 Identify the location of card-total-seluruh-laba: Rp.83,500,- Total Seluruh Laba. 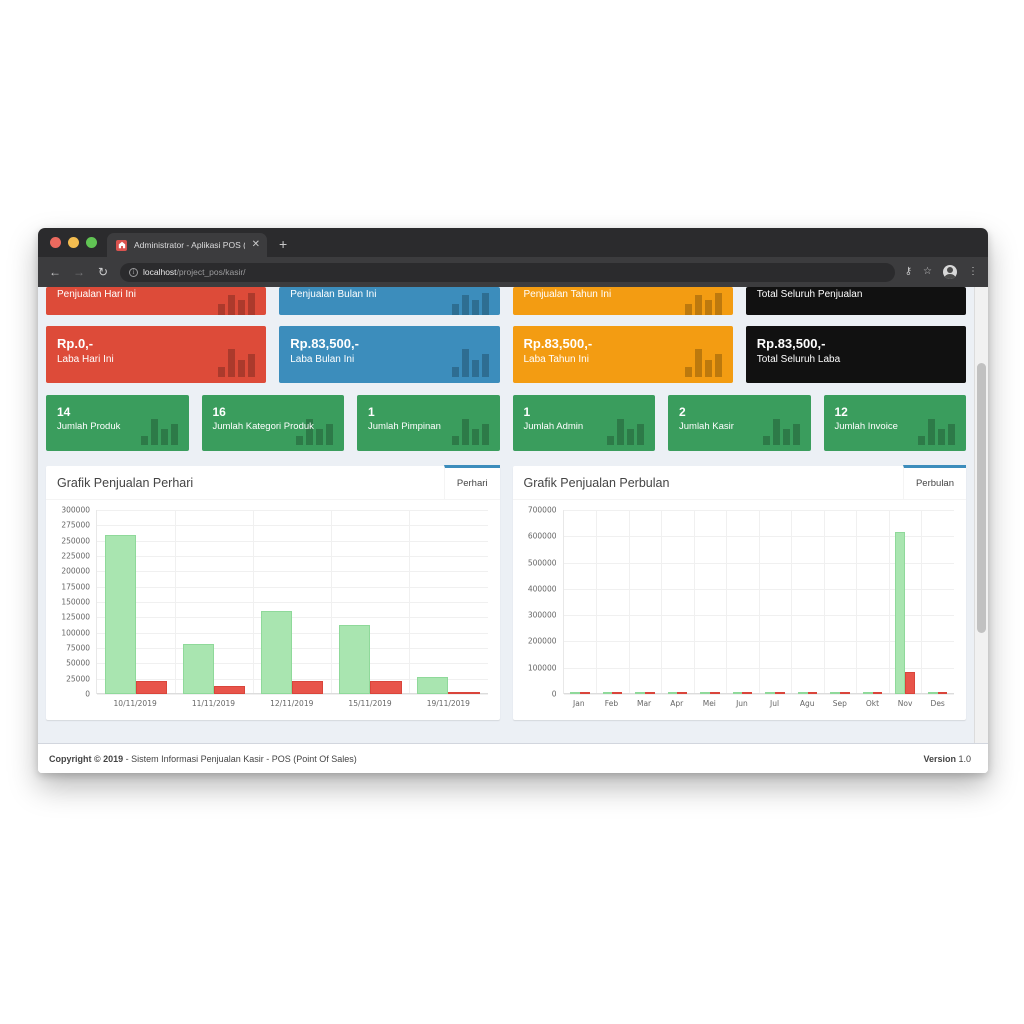
(855, 354).